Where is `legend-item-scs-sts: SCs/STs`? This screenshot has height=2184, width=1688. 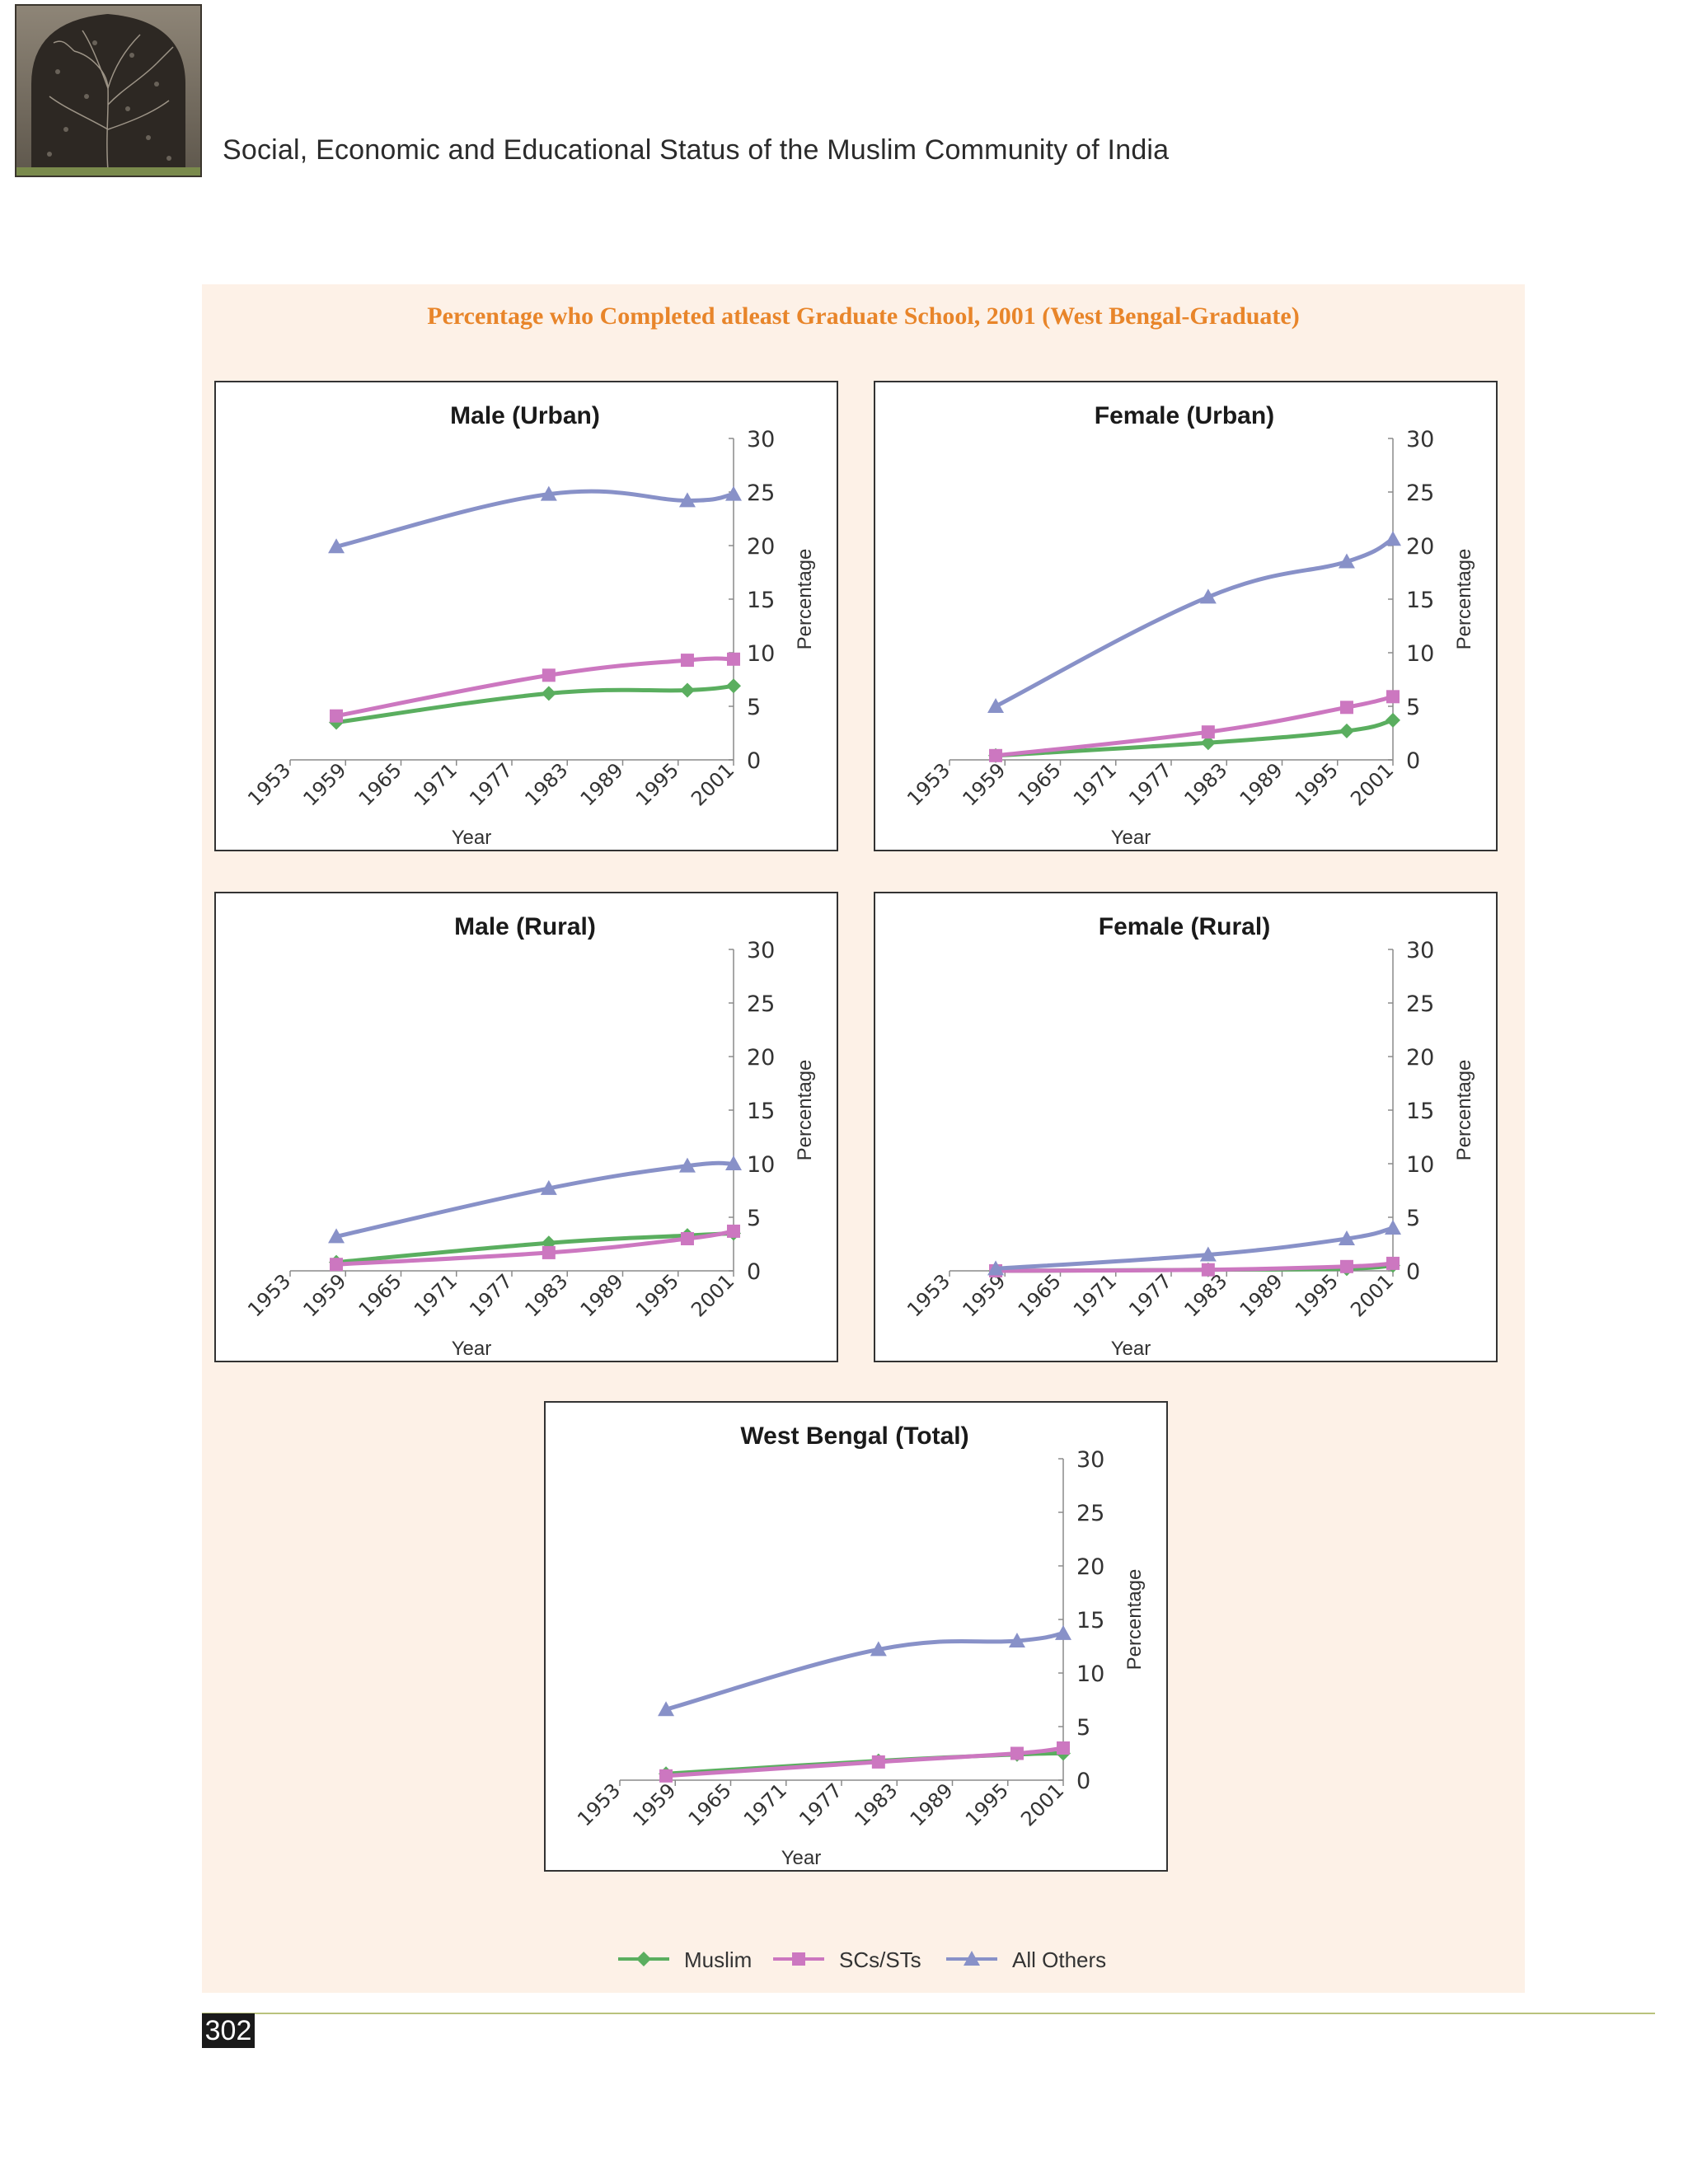 legend-item-scs-sts: SCs/STs is located at coordinates (847, 1959).